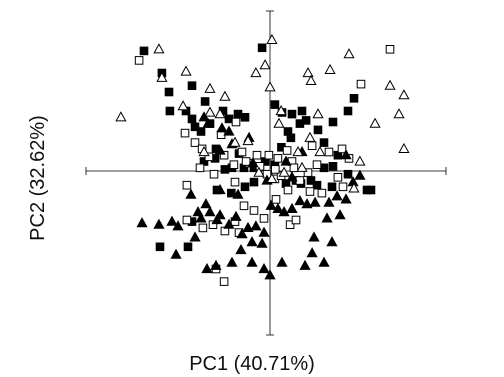 The height and width of the screenshot is (377, 504). What do you see at coordinates (38, 178) in the screenshot?
I see `y-axis-title: PC2 (32.62%)` at bounding box center [38, 178].